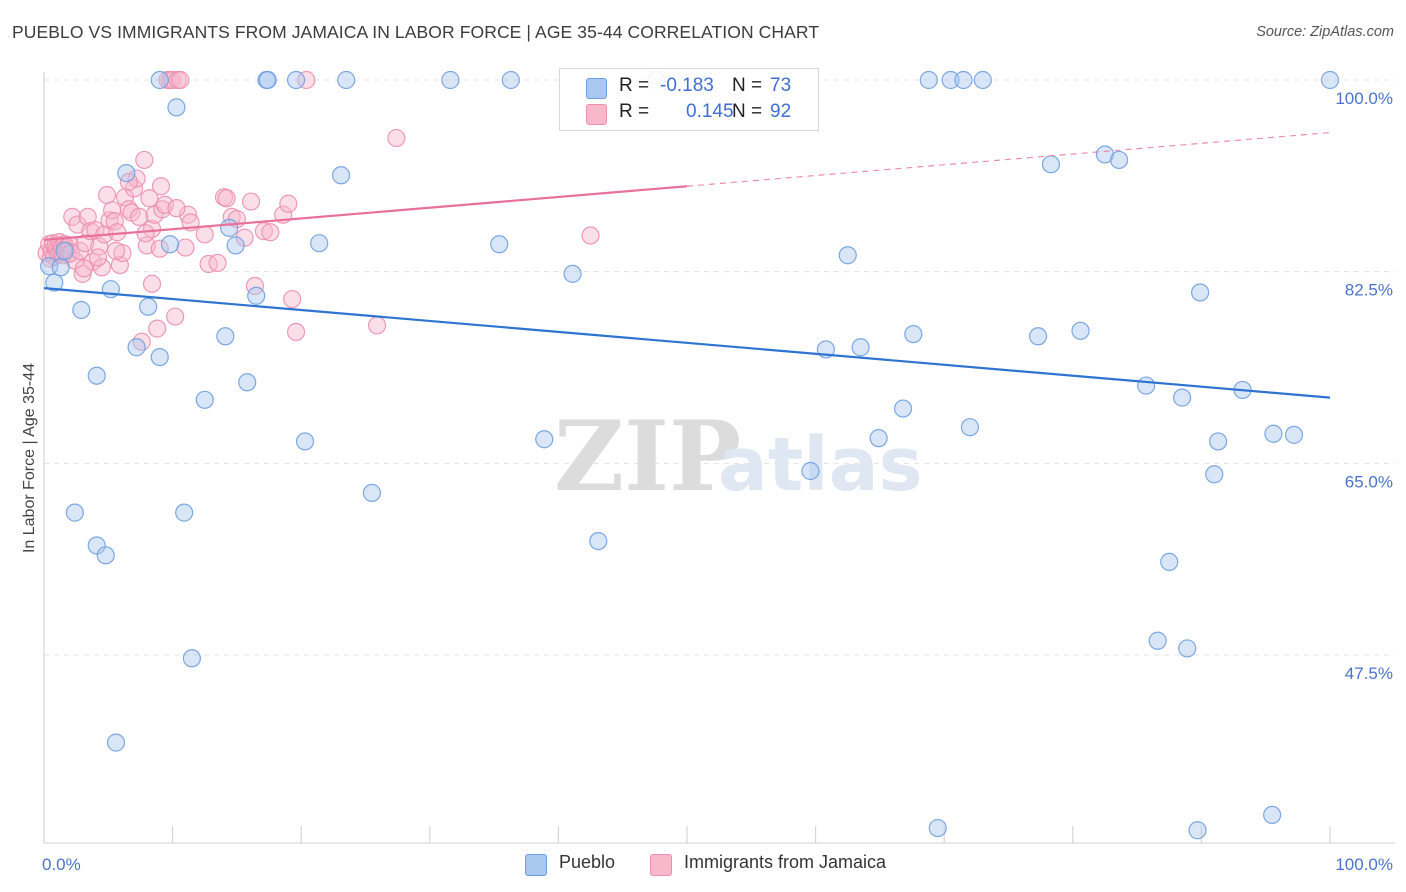  I want to click on x-tick-label-max: 100.0%, so click(1364, 864).